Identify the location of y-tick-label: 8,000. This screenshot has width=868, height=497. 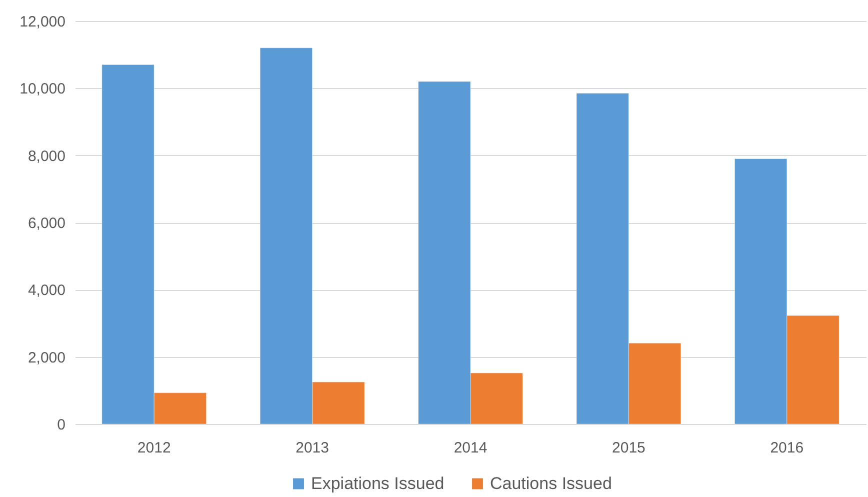
(47, 156).